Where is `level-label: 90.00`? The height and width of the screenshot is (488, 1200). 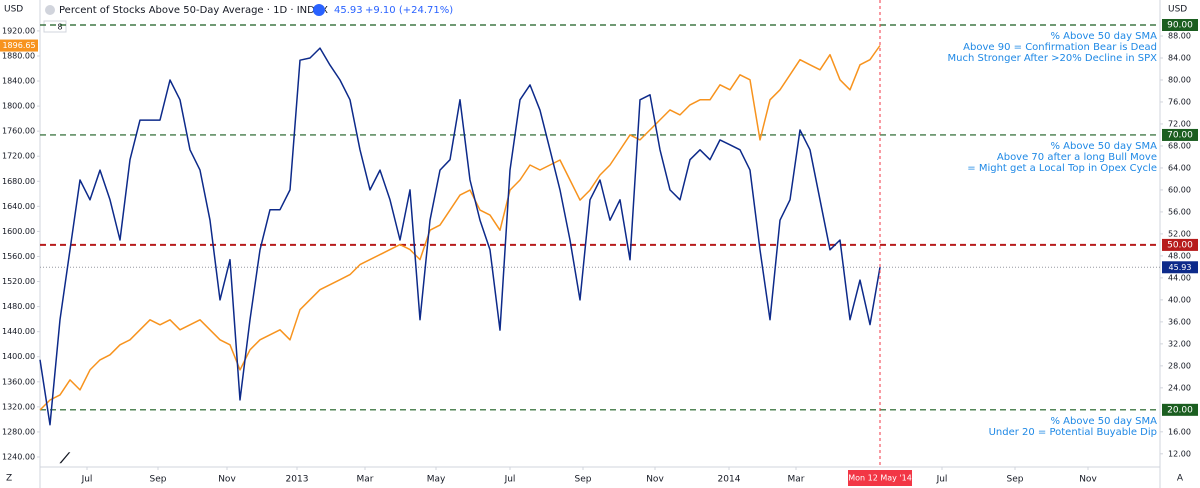 level-label: 90.00 is located at coordinates (1180, 25).